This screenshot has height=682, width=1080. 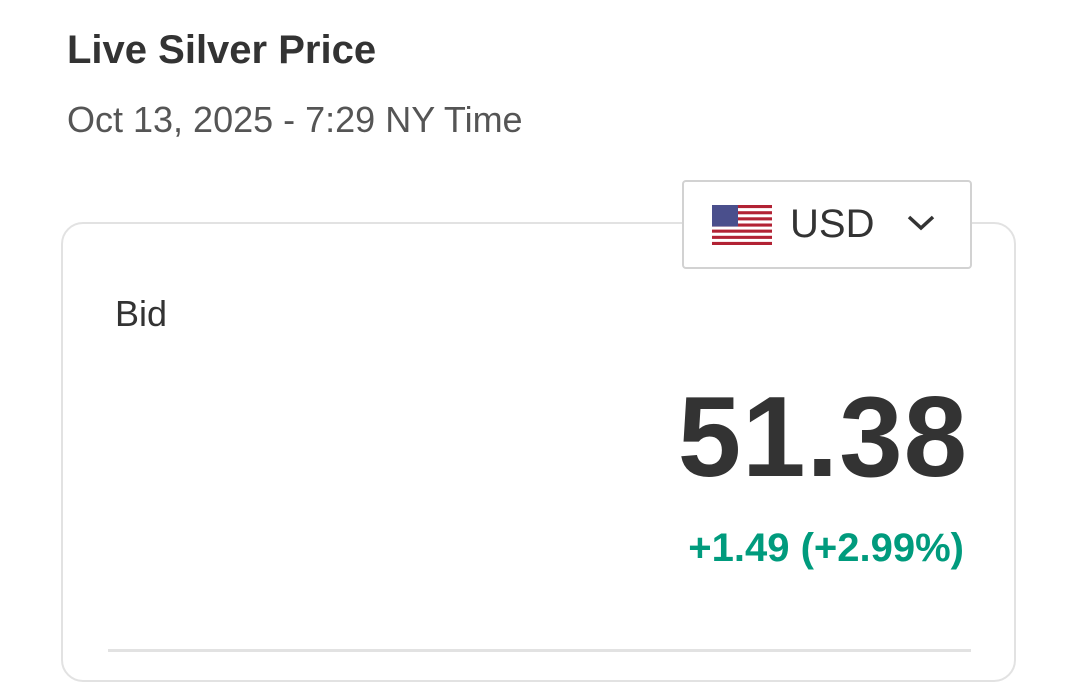 I want to click on page-title: Live Silver Price, so click(x=222, y=50).